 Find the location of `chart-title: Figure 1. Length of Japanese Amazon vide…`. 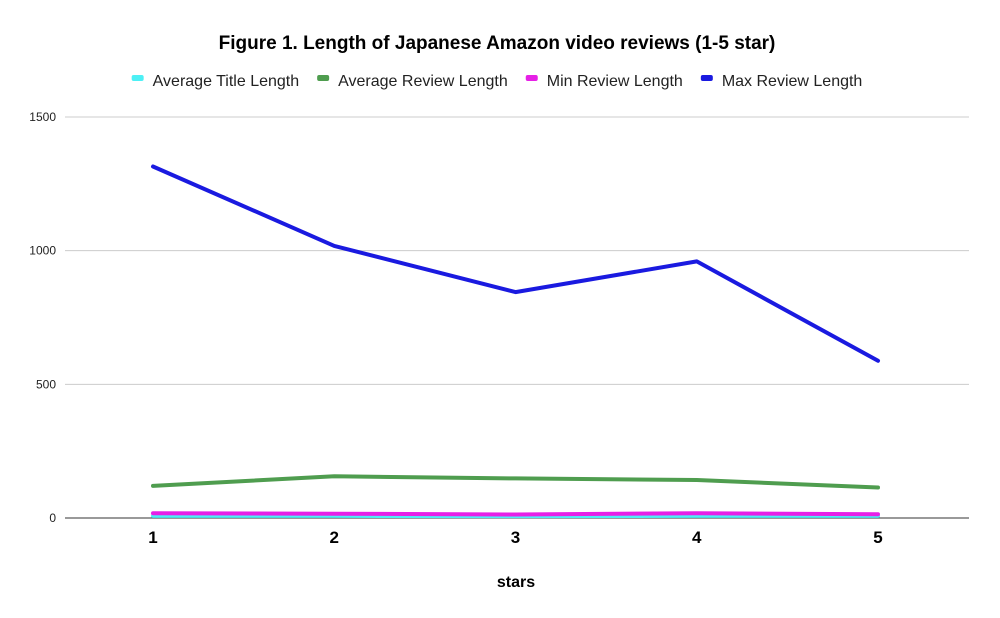

chart-title: Figure 1. Length of Japanese Amazon vide… is located at coordinates (497, 43).